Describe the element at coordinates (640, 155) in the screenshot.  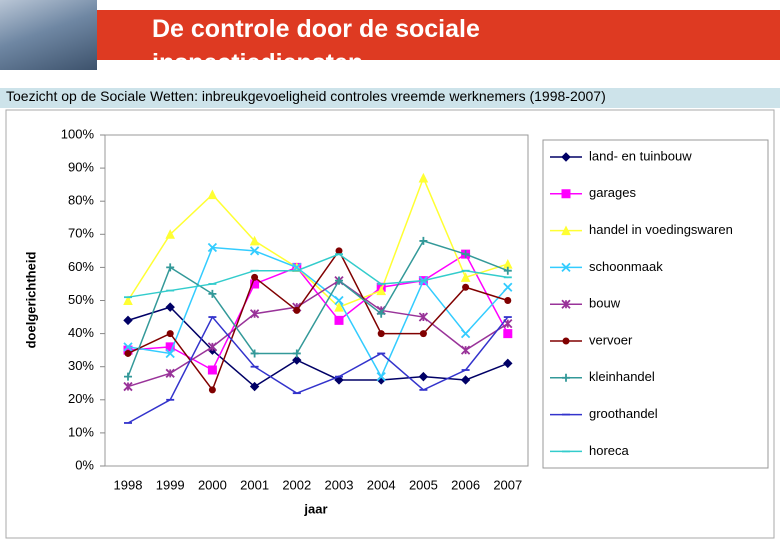
I see `legend-label: land- en tuinbouw` at that location.